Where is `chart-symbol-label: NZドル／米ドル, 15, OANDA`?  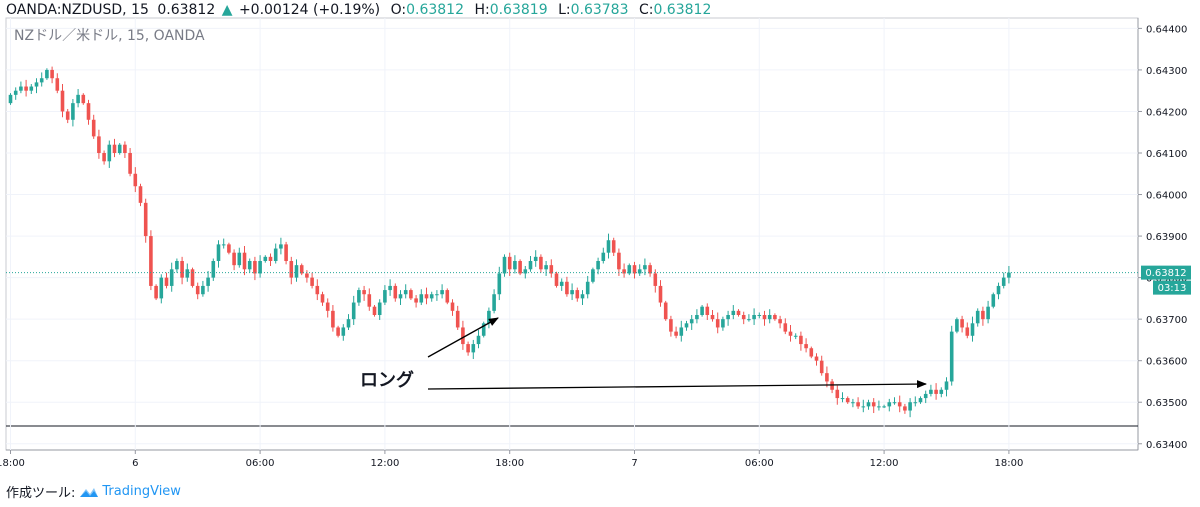
chart-symbol-label: NZドル／米ドル, 15, OANDA is located at coordinates (109, 36).